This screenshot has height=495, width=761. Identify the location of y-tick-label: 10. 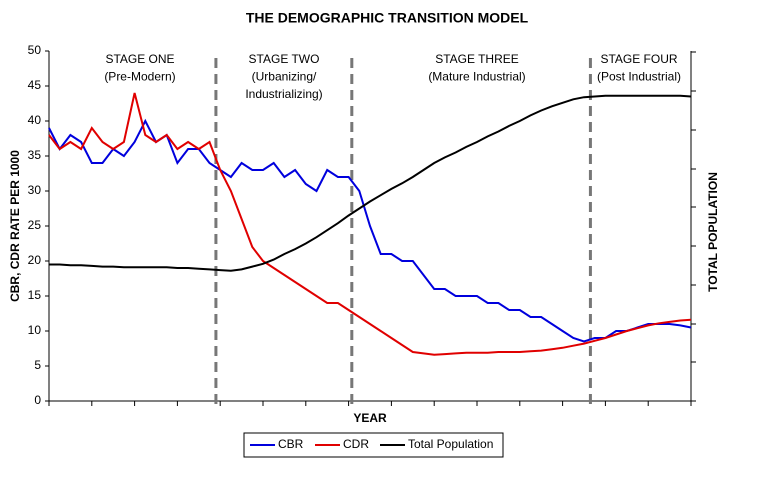
(35, 330).